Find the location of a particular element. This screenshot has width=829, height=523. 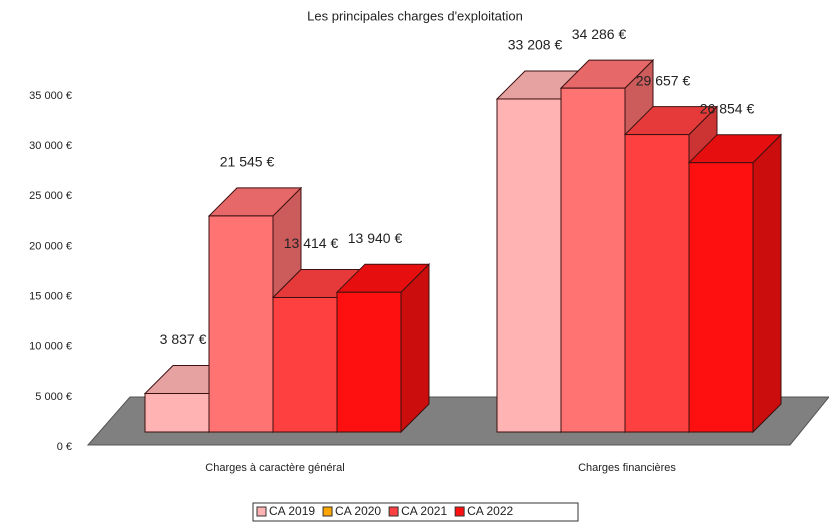

y-tick-label: 15 000 € is located at coordinates (50, 296).